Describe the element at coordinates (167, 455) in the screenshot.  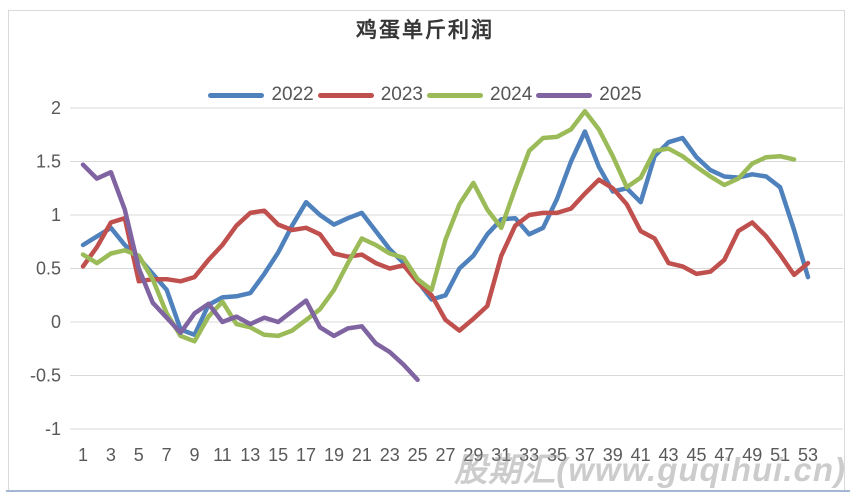
I see `x-tick-label: 7` at that location.